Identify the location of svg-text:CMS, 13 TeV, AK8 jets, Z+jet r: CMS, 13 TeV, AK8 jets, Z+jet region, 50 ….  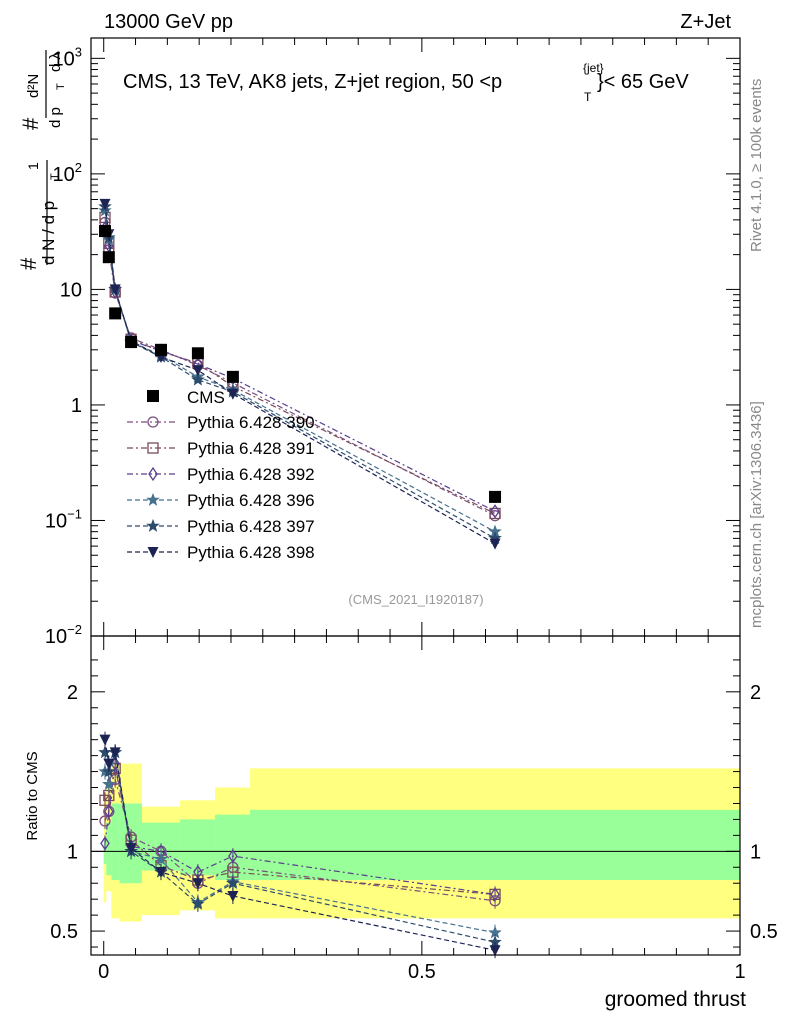
(312, 82).